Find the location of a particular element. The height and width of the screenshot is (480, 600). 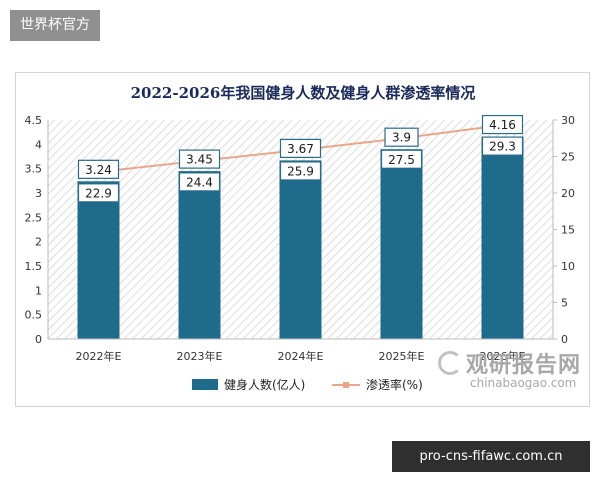

bar-value-label: 3.45 is located at coordinates (199, 160).